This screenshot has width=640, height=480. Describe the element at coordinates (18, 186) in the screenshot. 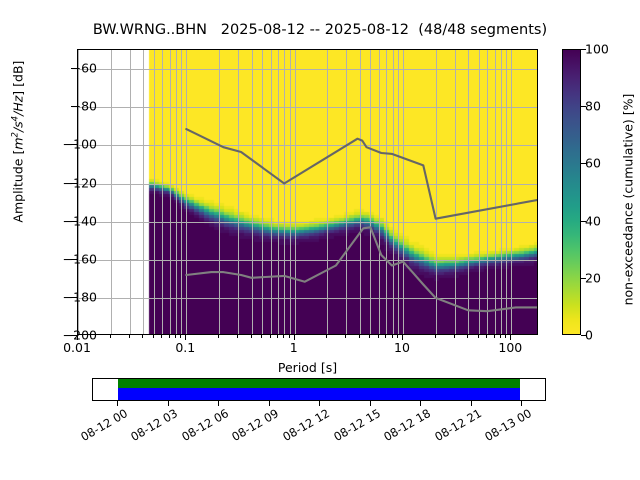

I see `y-label-prefix: Amplitude [` at that location.